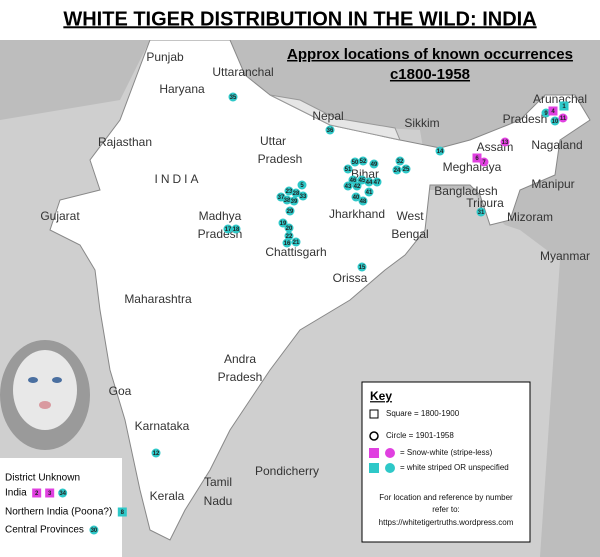  Describe the element at coordinates (62, 494) in the screenshot. I see `marker-label: 34` at that location.